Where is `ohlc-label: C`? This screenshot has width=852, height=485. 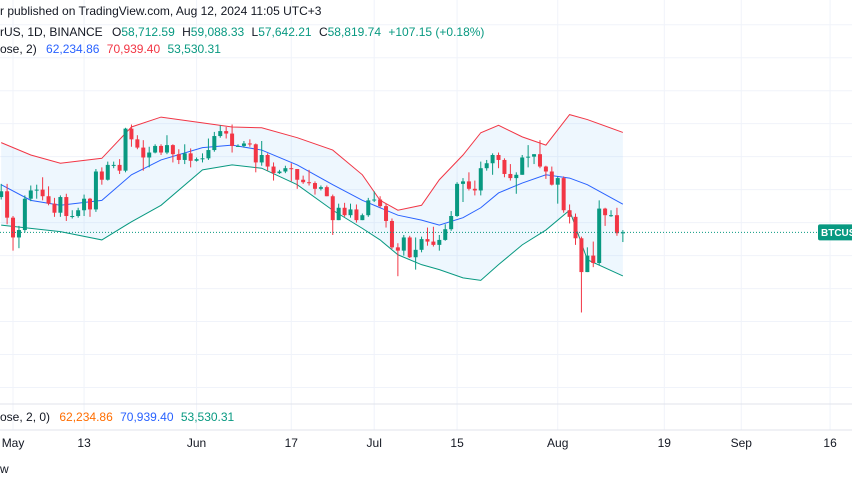 ohlc-label: C is located at coordinates (323, 32).